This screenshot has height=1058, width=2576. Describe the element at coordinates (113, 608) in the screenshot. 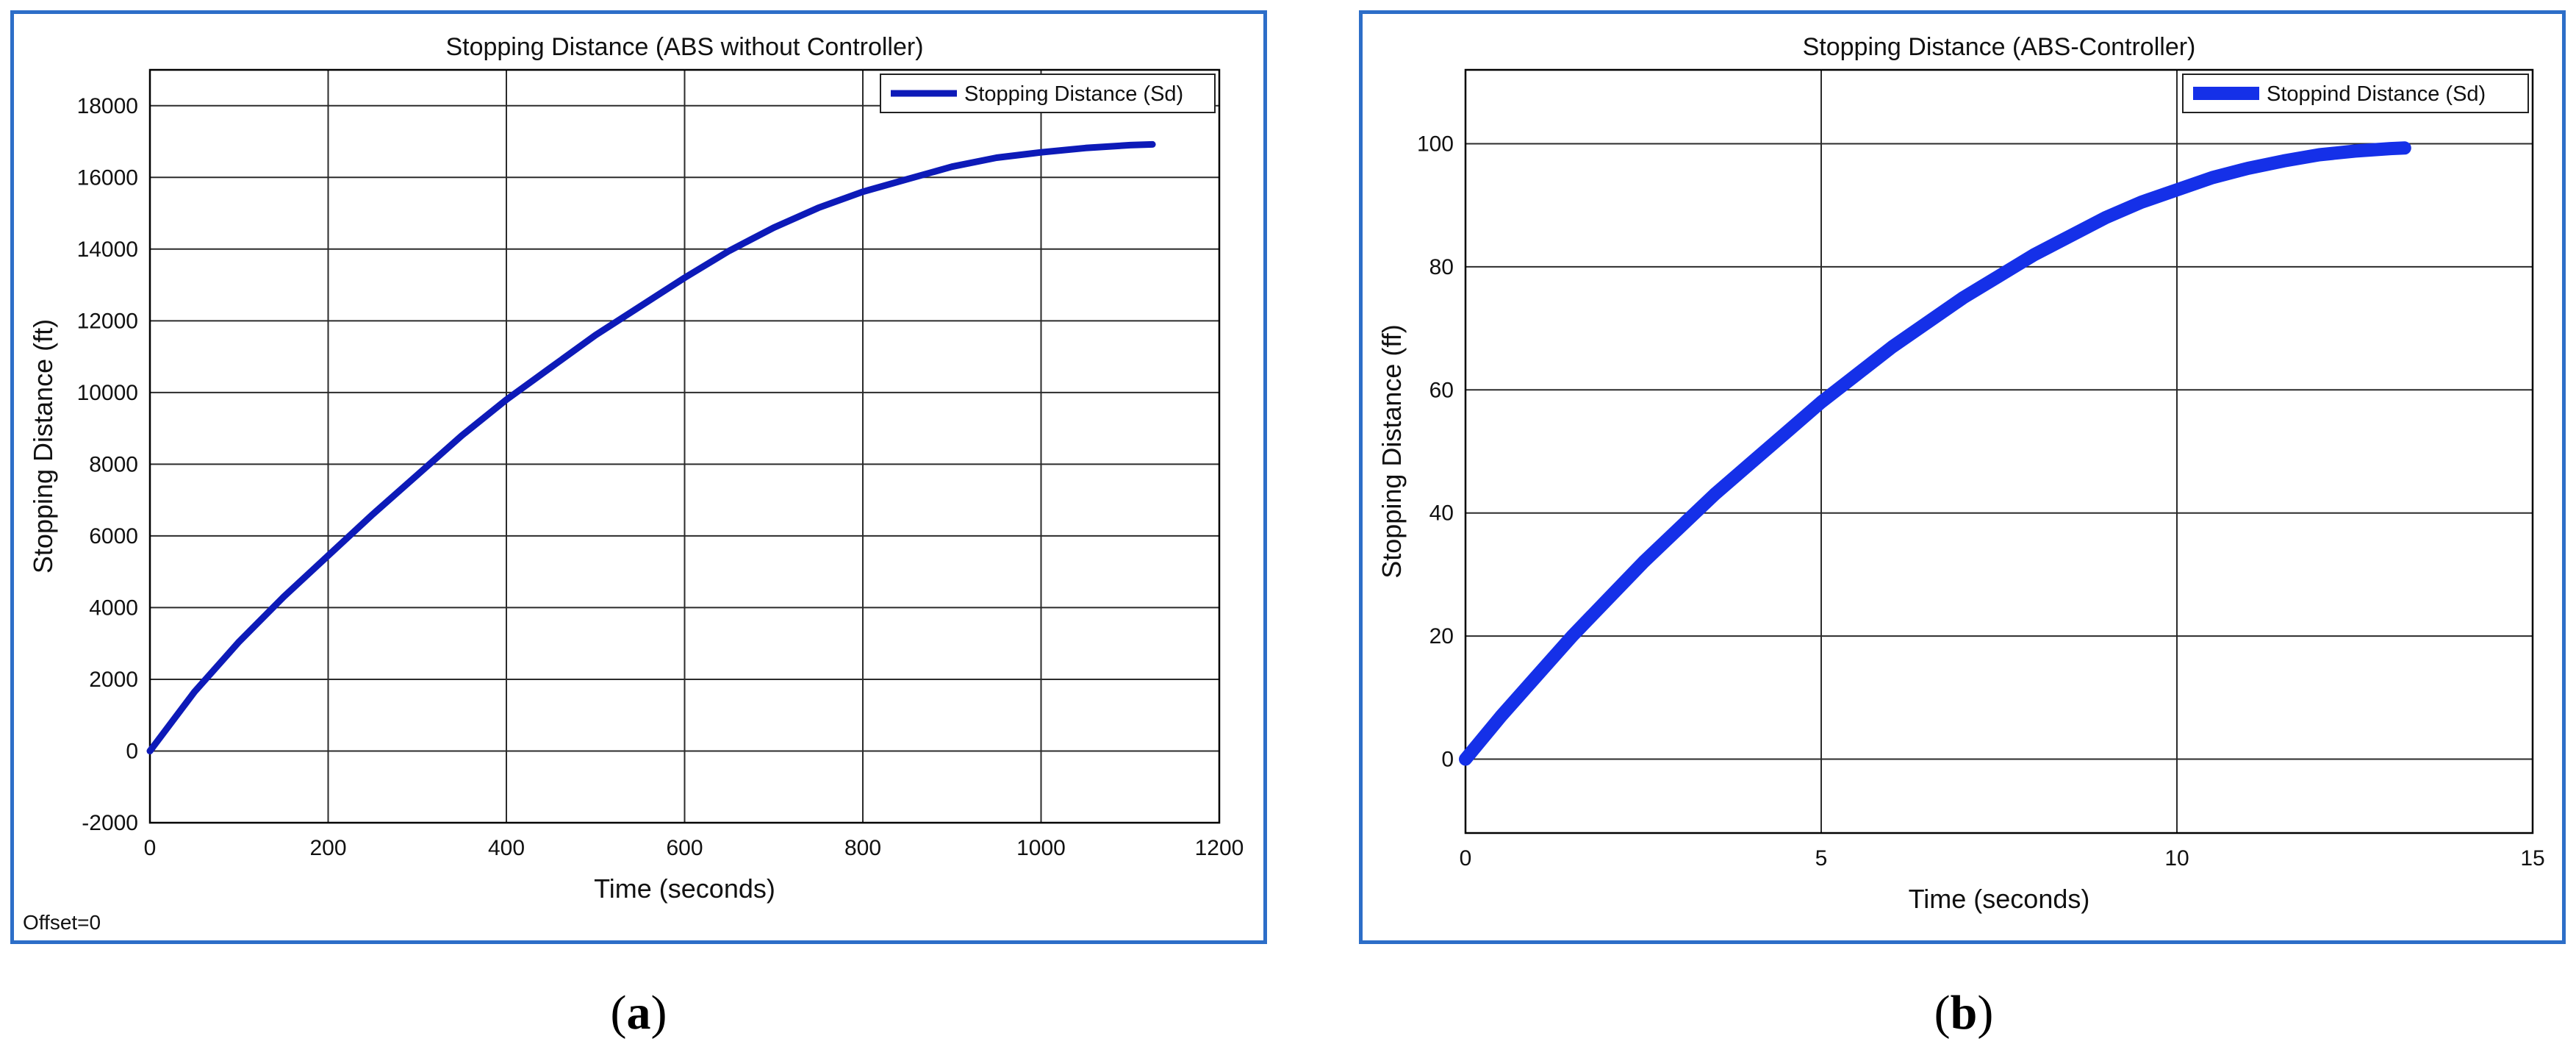

I see `y-tick-label: 4000` at that location.